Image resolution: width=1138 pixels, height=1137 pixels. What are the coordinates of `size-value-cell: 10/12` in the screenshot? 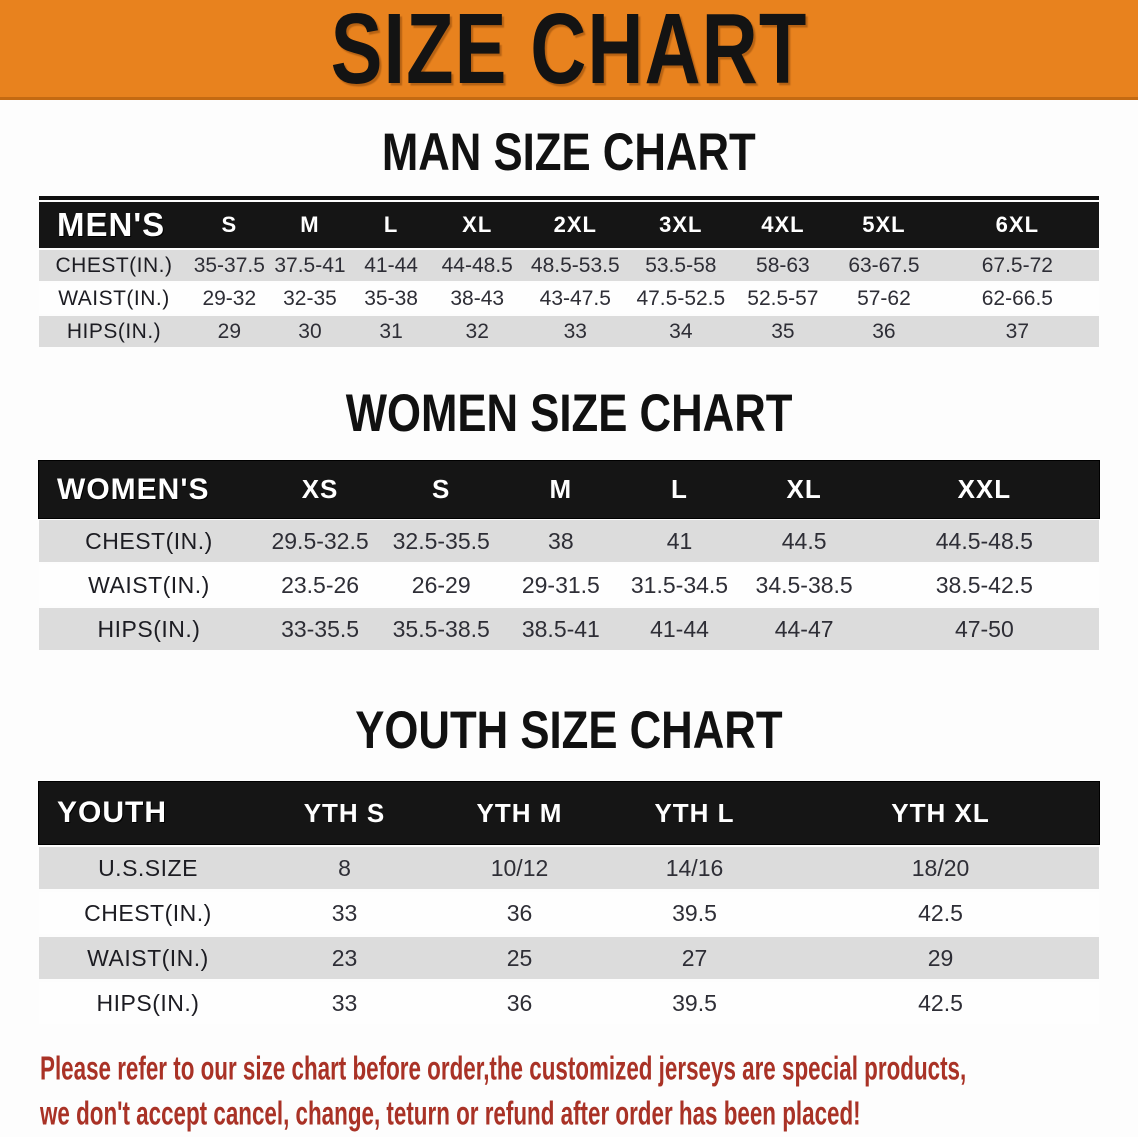 It's located at (519, 867).